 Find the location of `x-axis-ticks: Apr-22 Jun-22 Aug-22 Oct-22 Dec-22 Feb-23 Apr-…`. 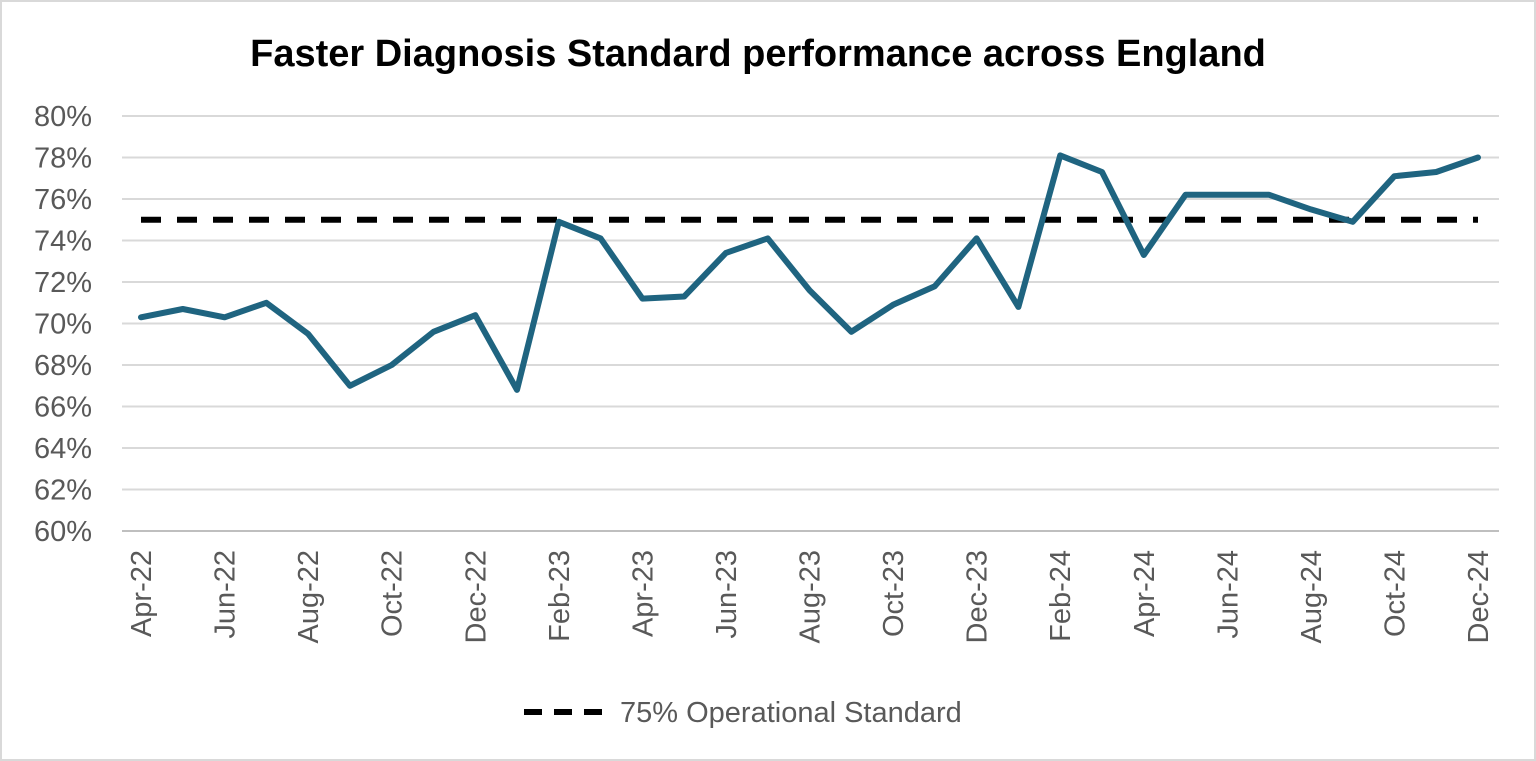

x-axis-ticks: Apr-22 Jun-22 Aug-22 Oct-22 Dec-22 Feb-23 Apr-… is located at coordinates (810, 597).